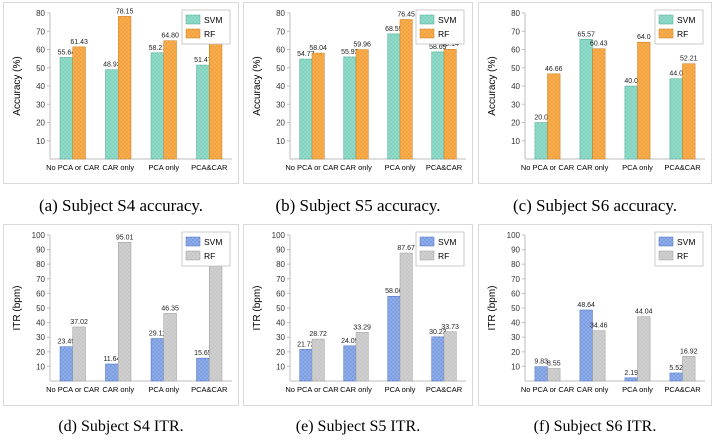 The image size is (715, 443). I want to click on data-label: 58.06, so click(394, 291).